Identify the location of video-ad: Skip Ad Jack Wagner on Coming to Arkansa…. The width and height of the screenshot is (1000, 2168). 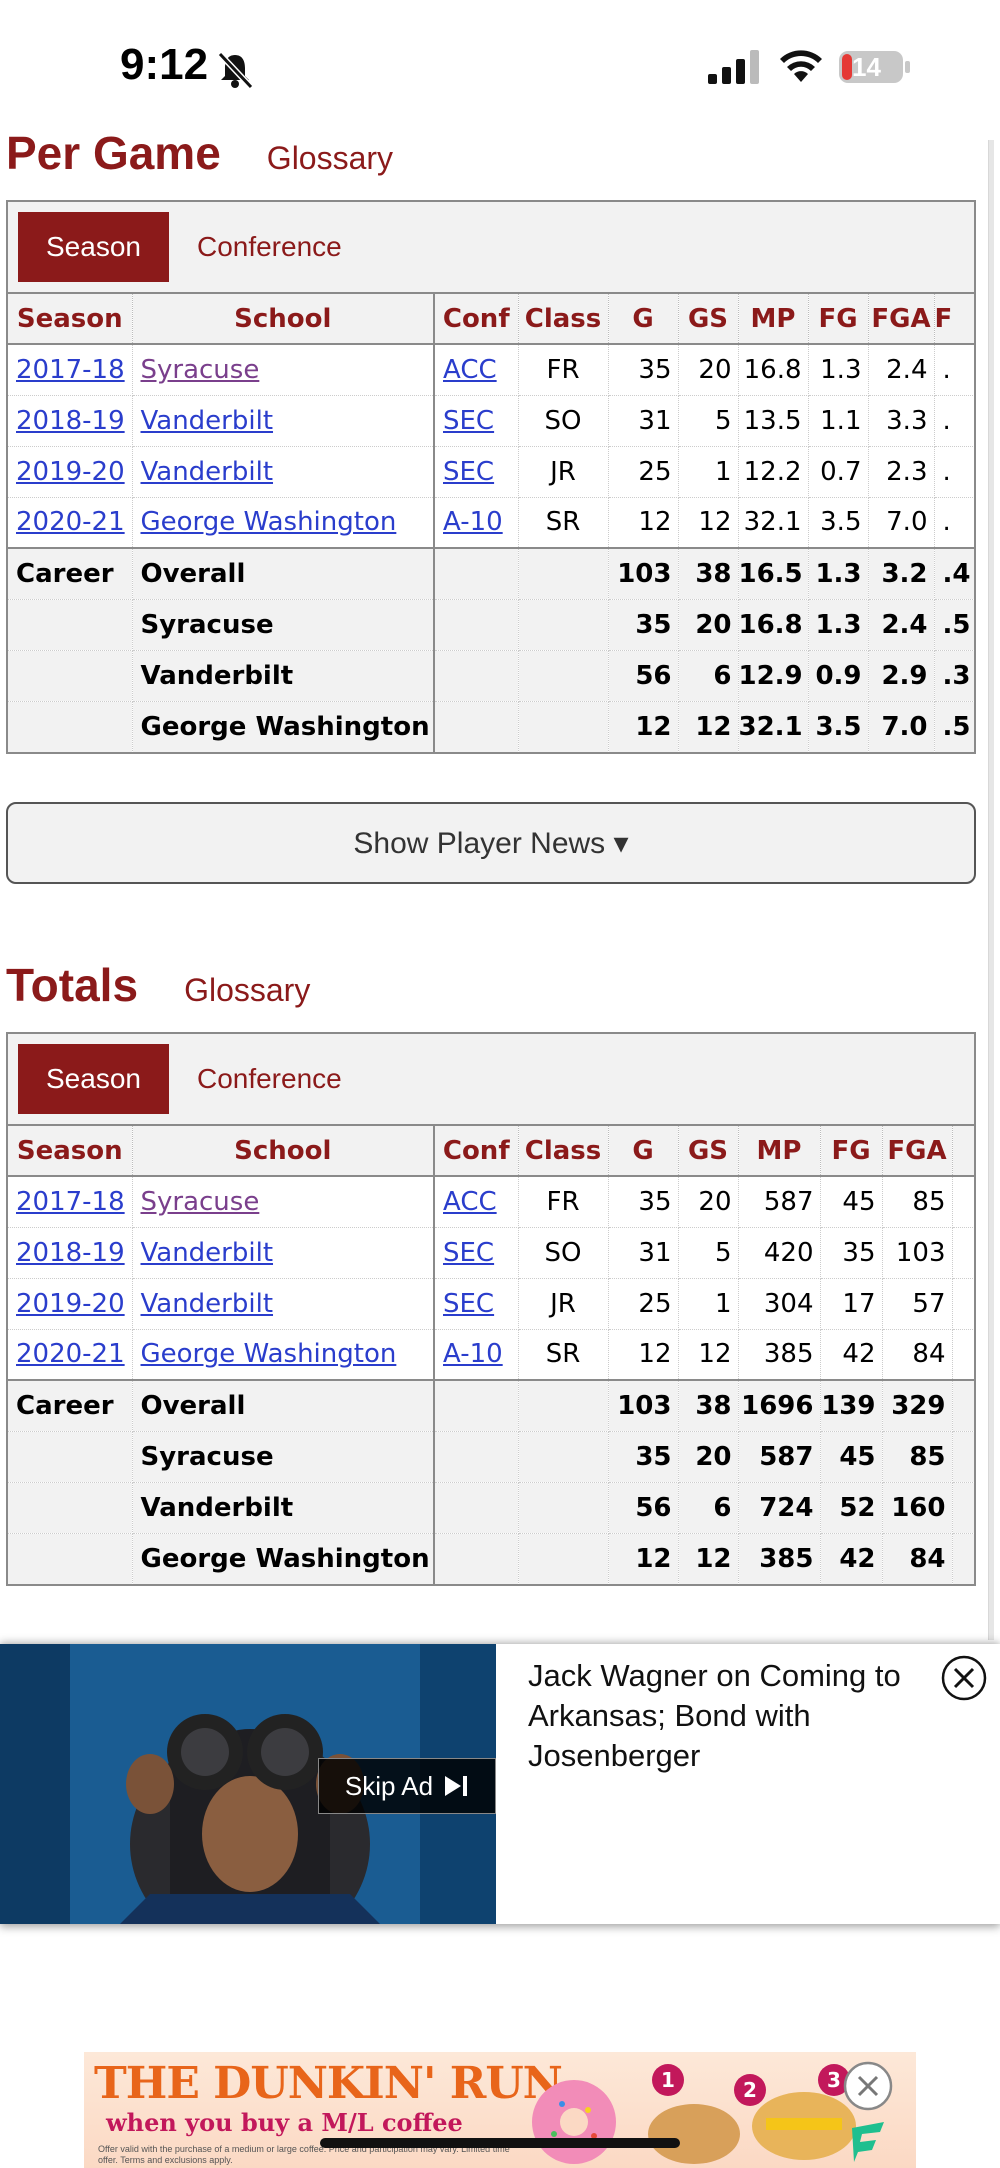
(500, 1784).